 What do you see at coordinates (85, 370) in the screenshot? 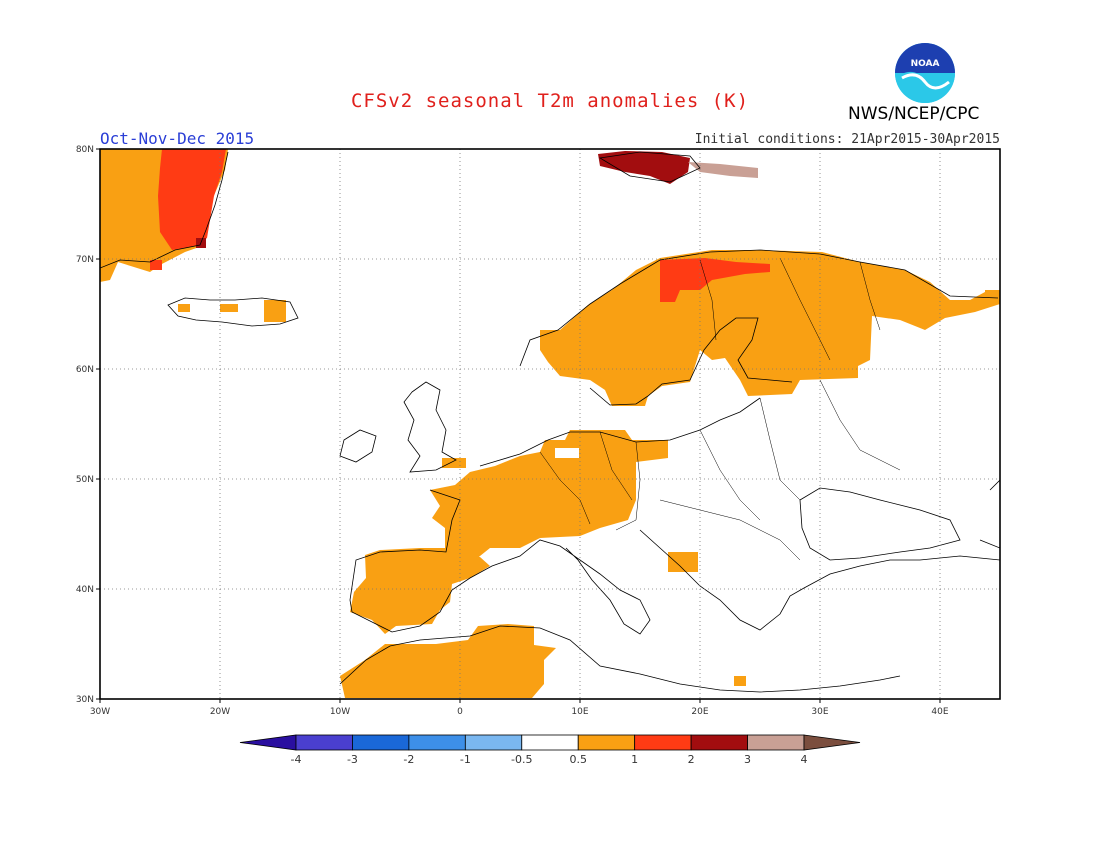
I see `lat-tick-label: 60N` at bounding box center [85, 370].